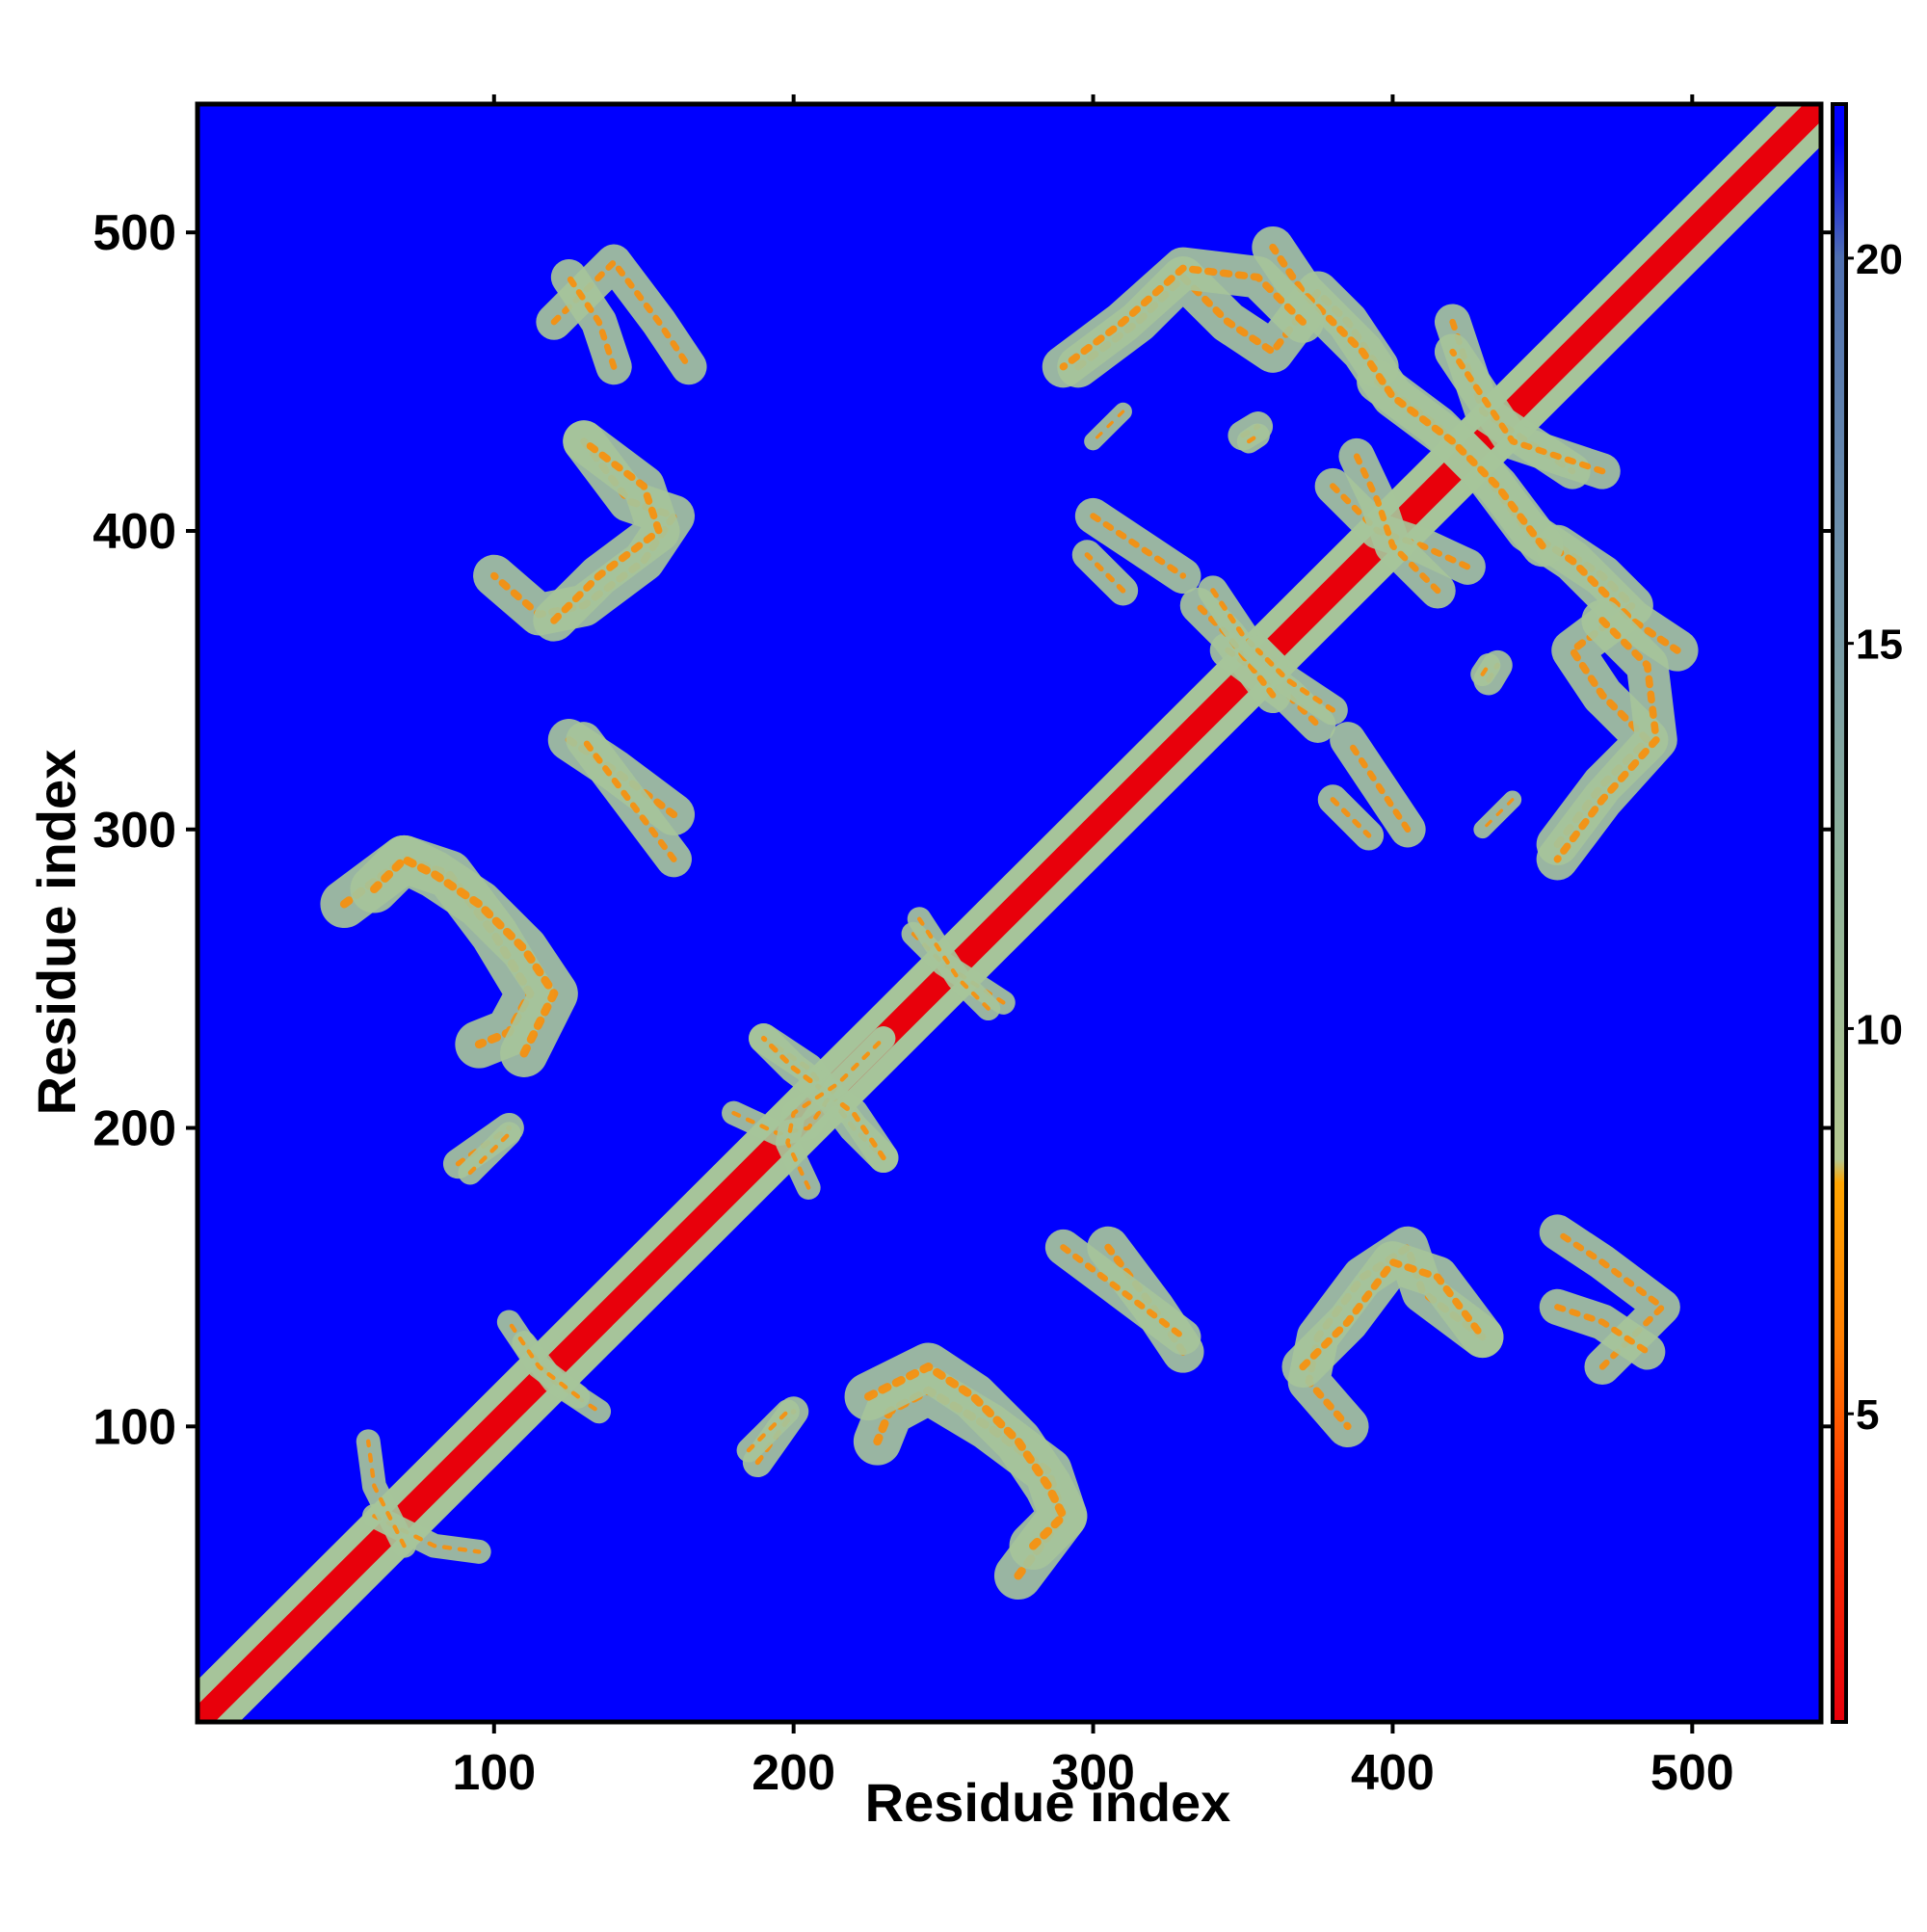 The width and height of the screenshot is (1927, 1932). Describe the element at coordinates (134, 233) in the screenshot. I see `y-tick-label: 500` at that location.